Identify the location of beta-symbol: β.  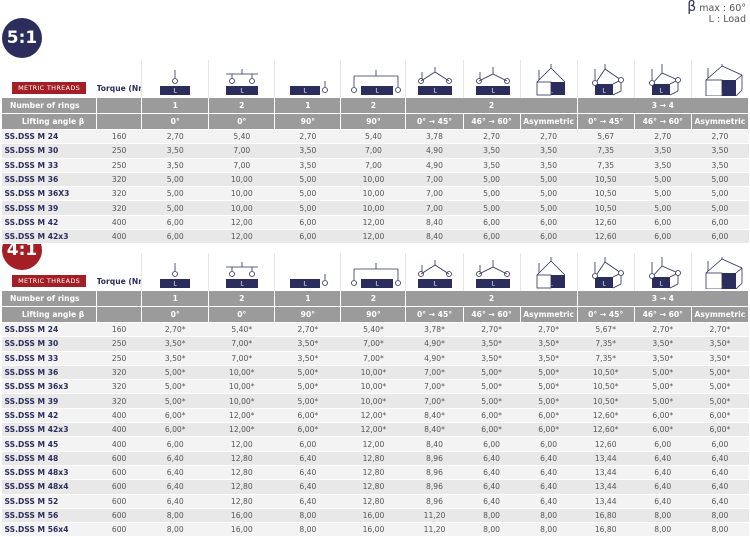
(692, 7).